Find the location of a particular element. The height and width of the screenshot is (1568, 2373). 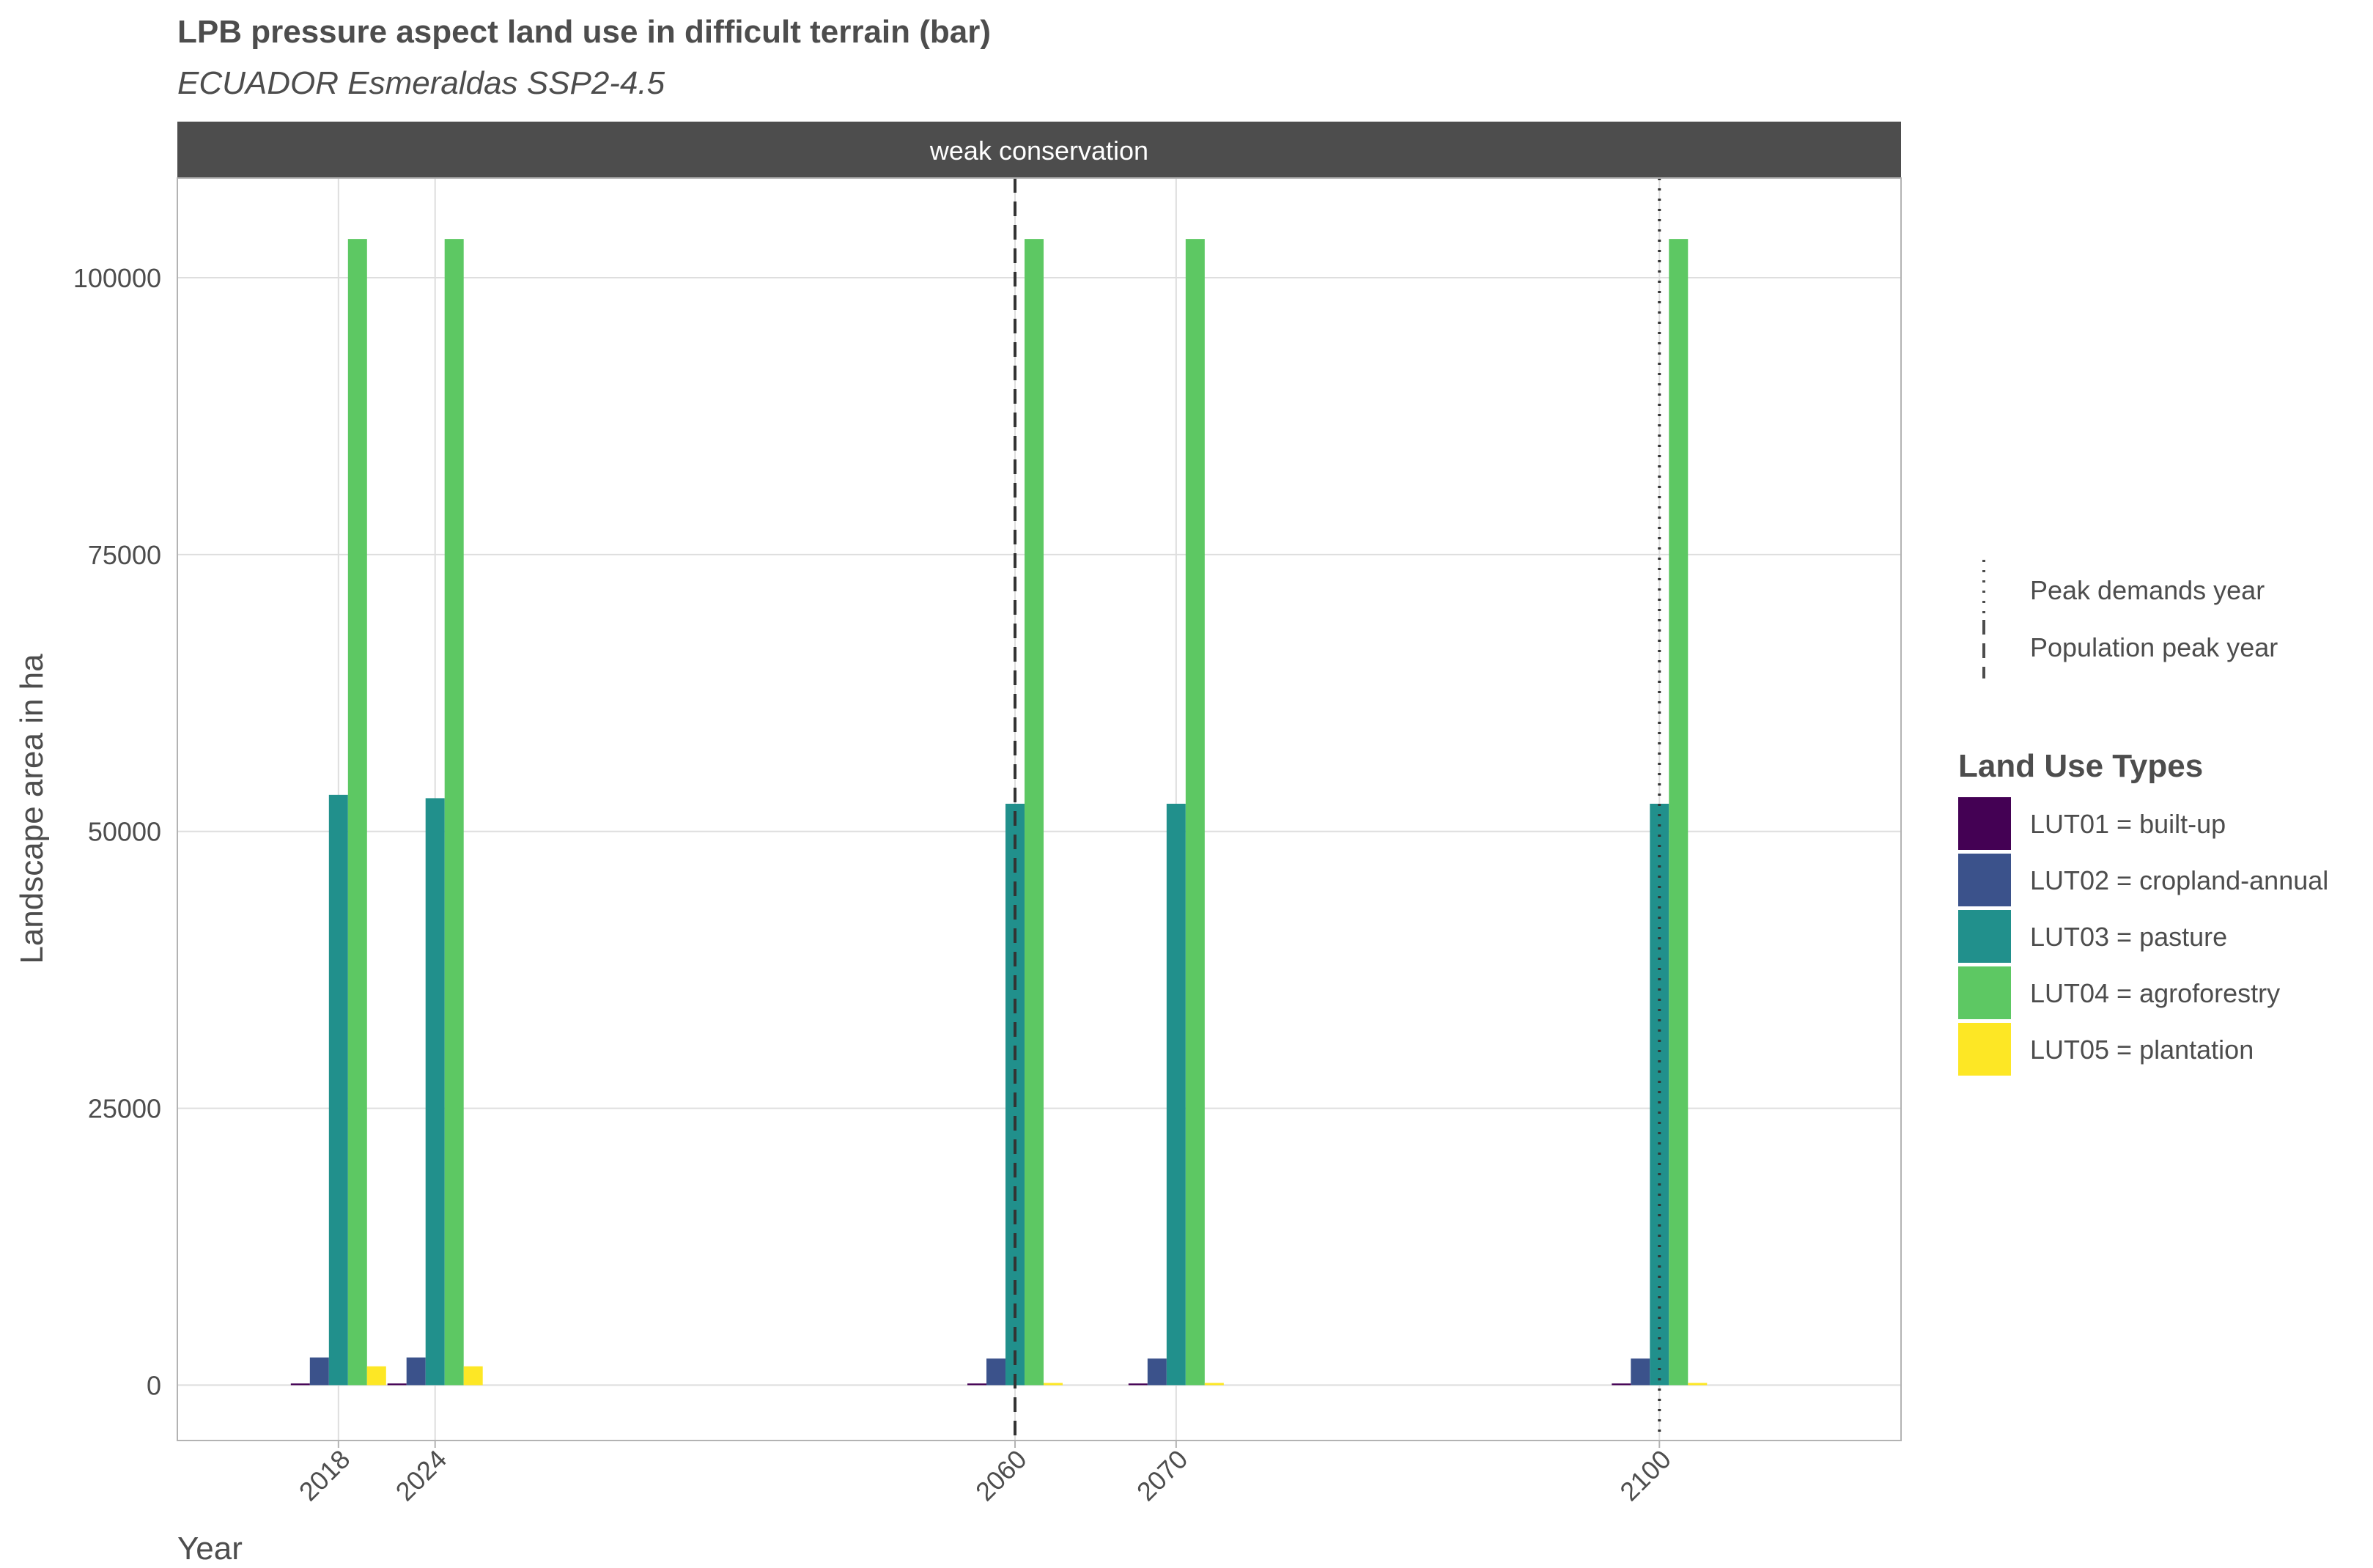

legend-label-lut01: LUT01 = built-up is located at coordinates (2128, 824).